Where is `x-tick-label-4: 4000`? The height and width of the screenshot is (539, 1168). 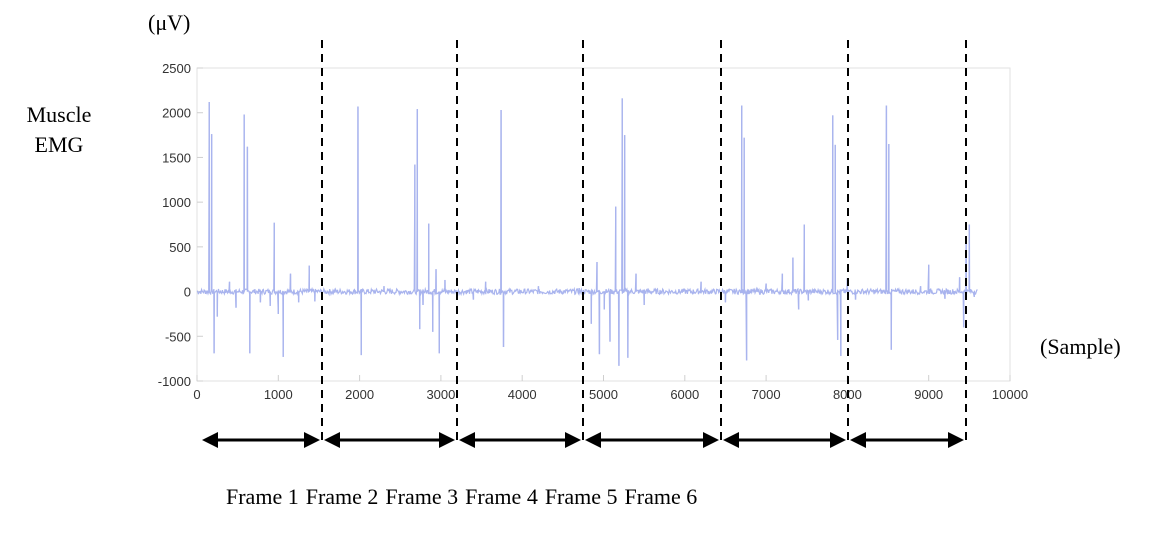
x-tick-label-4: 4000 is located at coordinates (522, 394).